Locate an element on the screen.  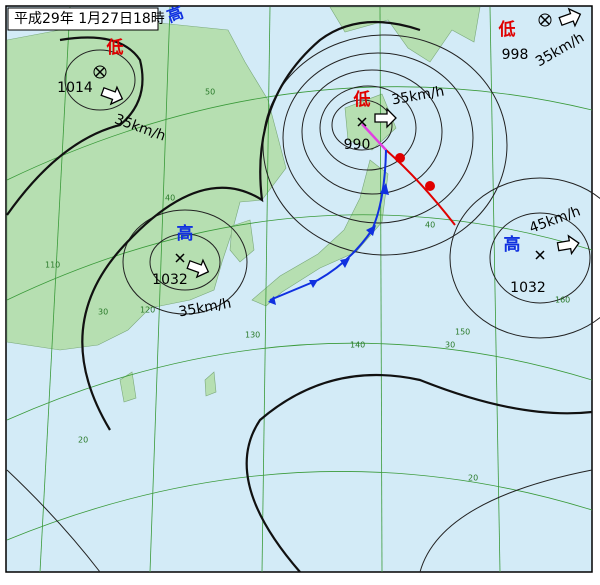
title-box is located at coordinates (83, 19).